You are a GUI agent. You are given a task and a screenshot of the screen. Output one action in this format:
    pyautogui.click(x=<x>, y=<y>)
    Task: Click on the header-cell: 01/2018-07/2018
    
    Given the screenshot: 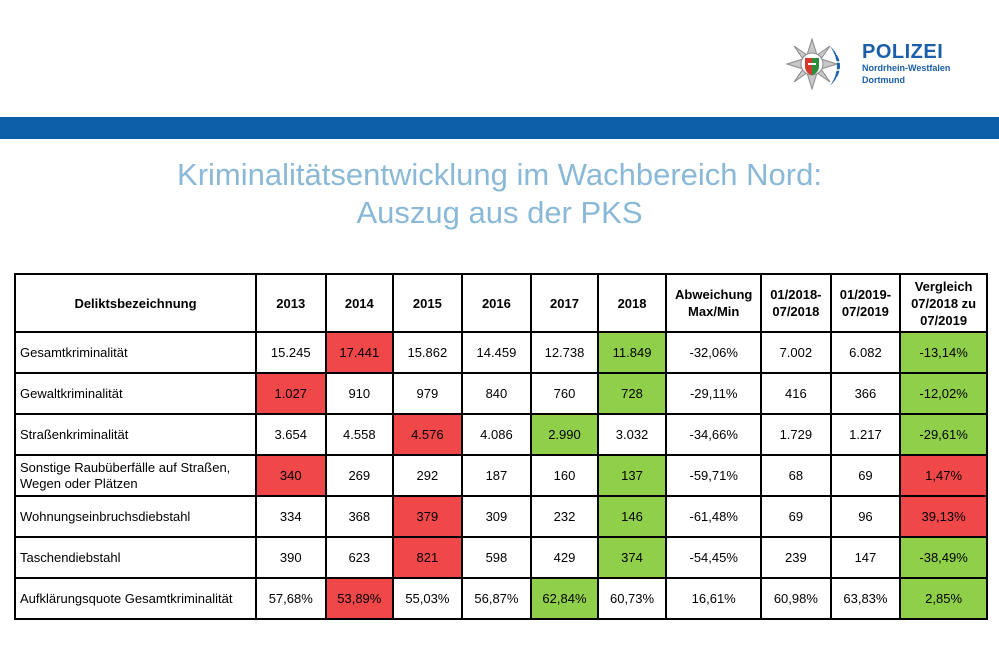 What is the action you would take?
    pyautogui.click(x=796, y=303)
    